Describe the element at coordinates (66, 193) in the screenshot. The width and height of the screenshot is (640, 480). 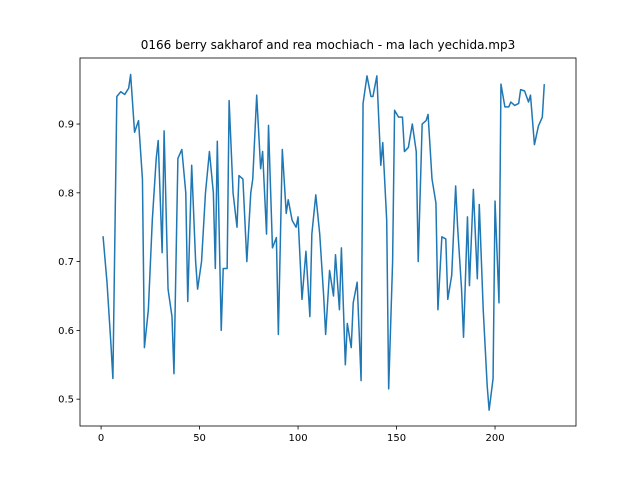
I see `y-tick-label: 0.8` at that location.